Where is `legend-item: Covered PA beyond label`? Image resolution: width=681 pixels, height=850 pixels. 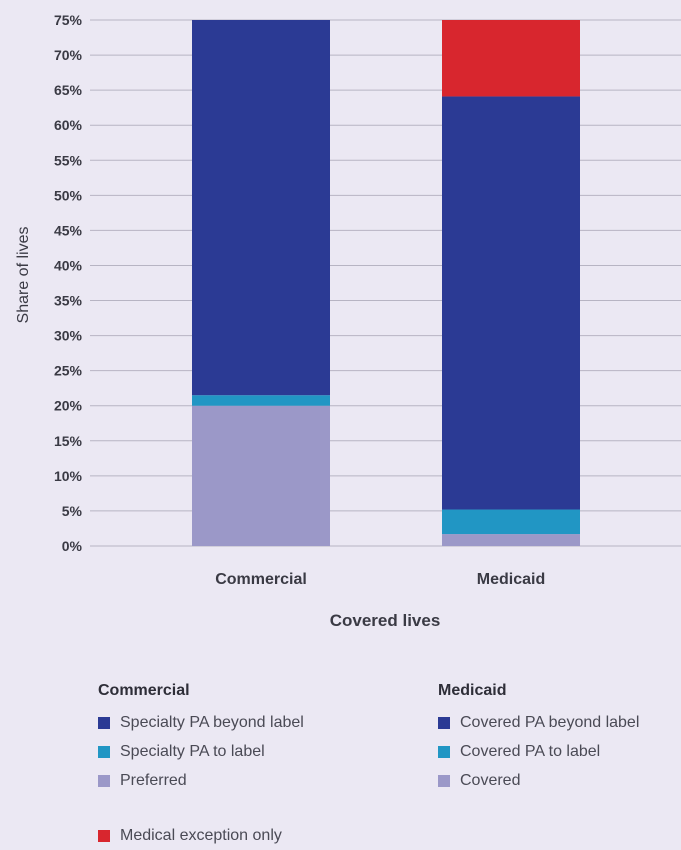 legend-item: Covered PA beyond label is located at coordinates (538, 722).